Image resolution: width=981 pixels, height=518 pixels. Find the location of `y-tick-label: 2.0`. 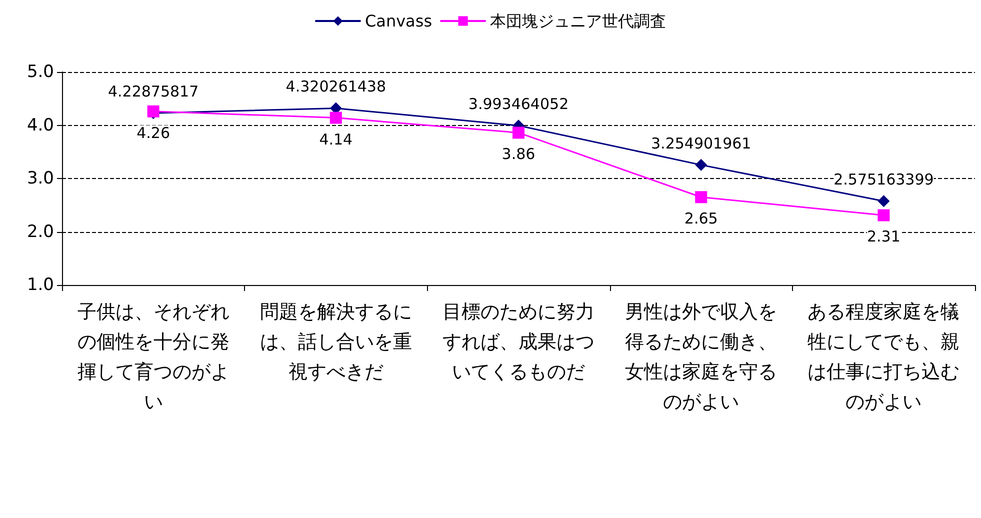

y-tick-label: 2.0 is located at coordinates (40, 232).